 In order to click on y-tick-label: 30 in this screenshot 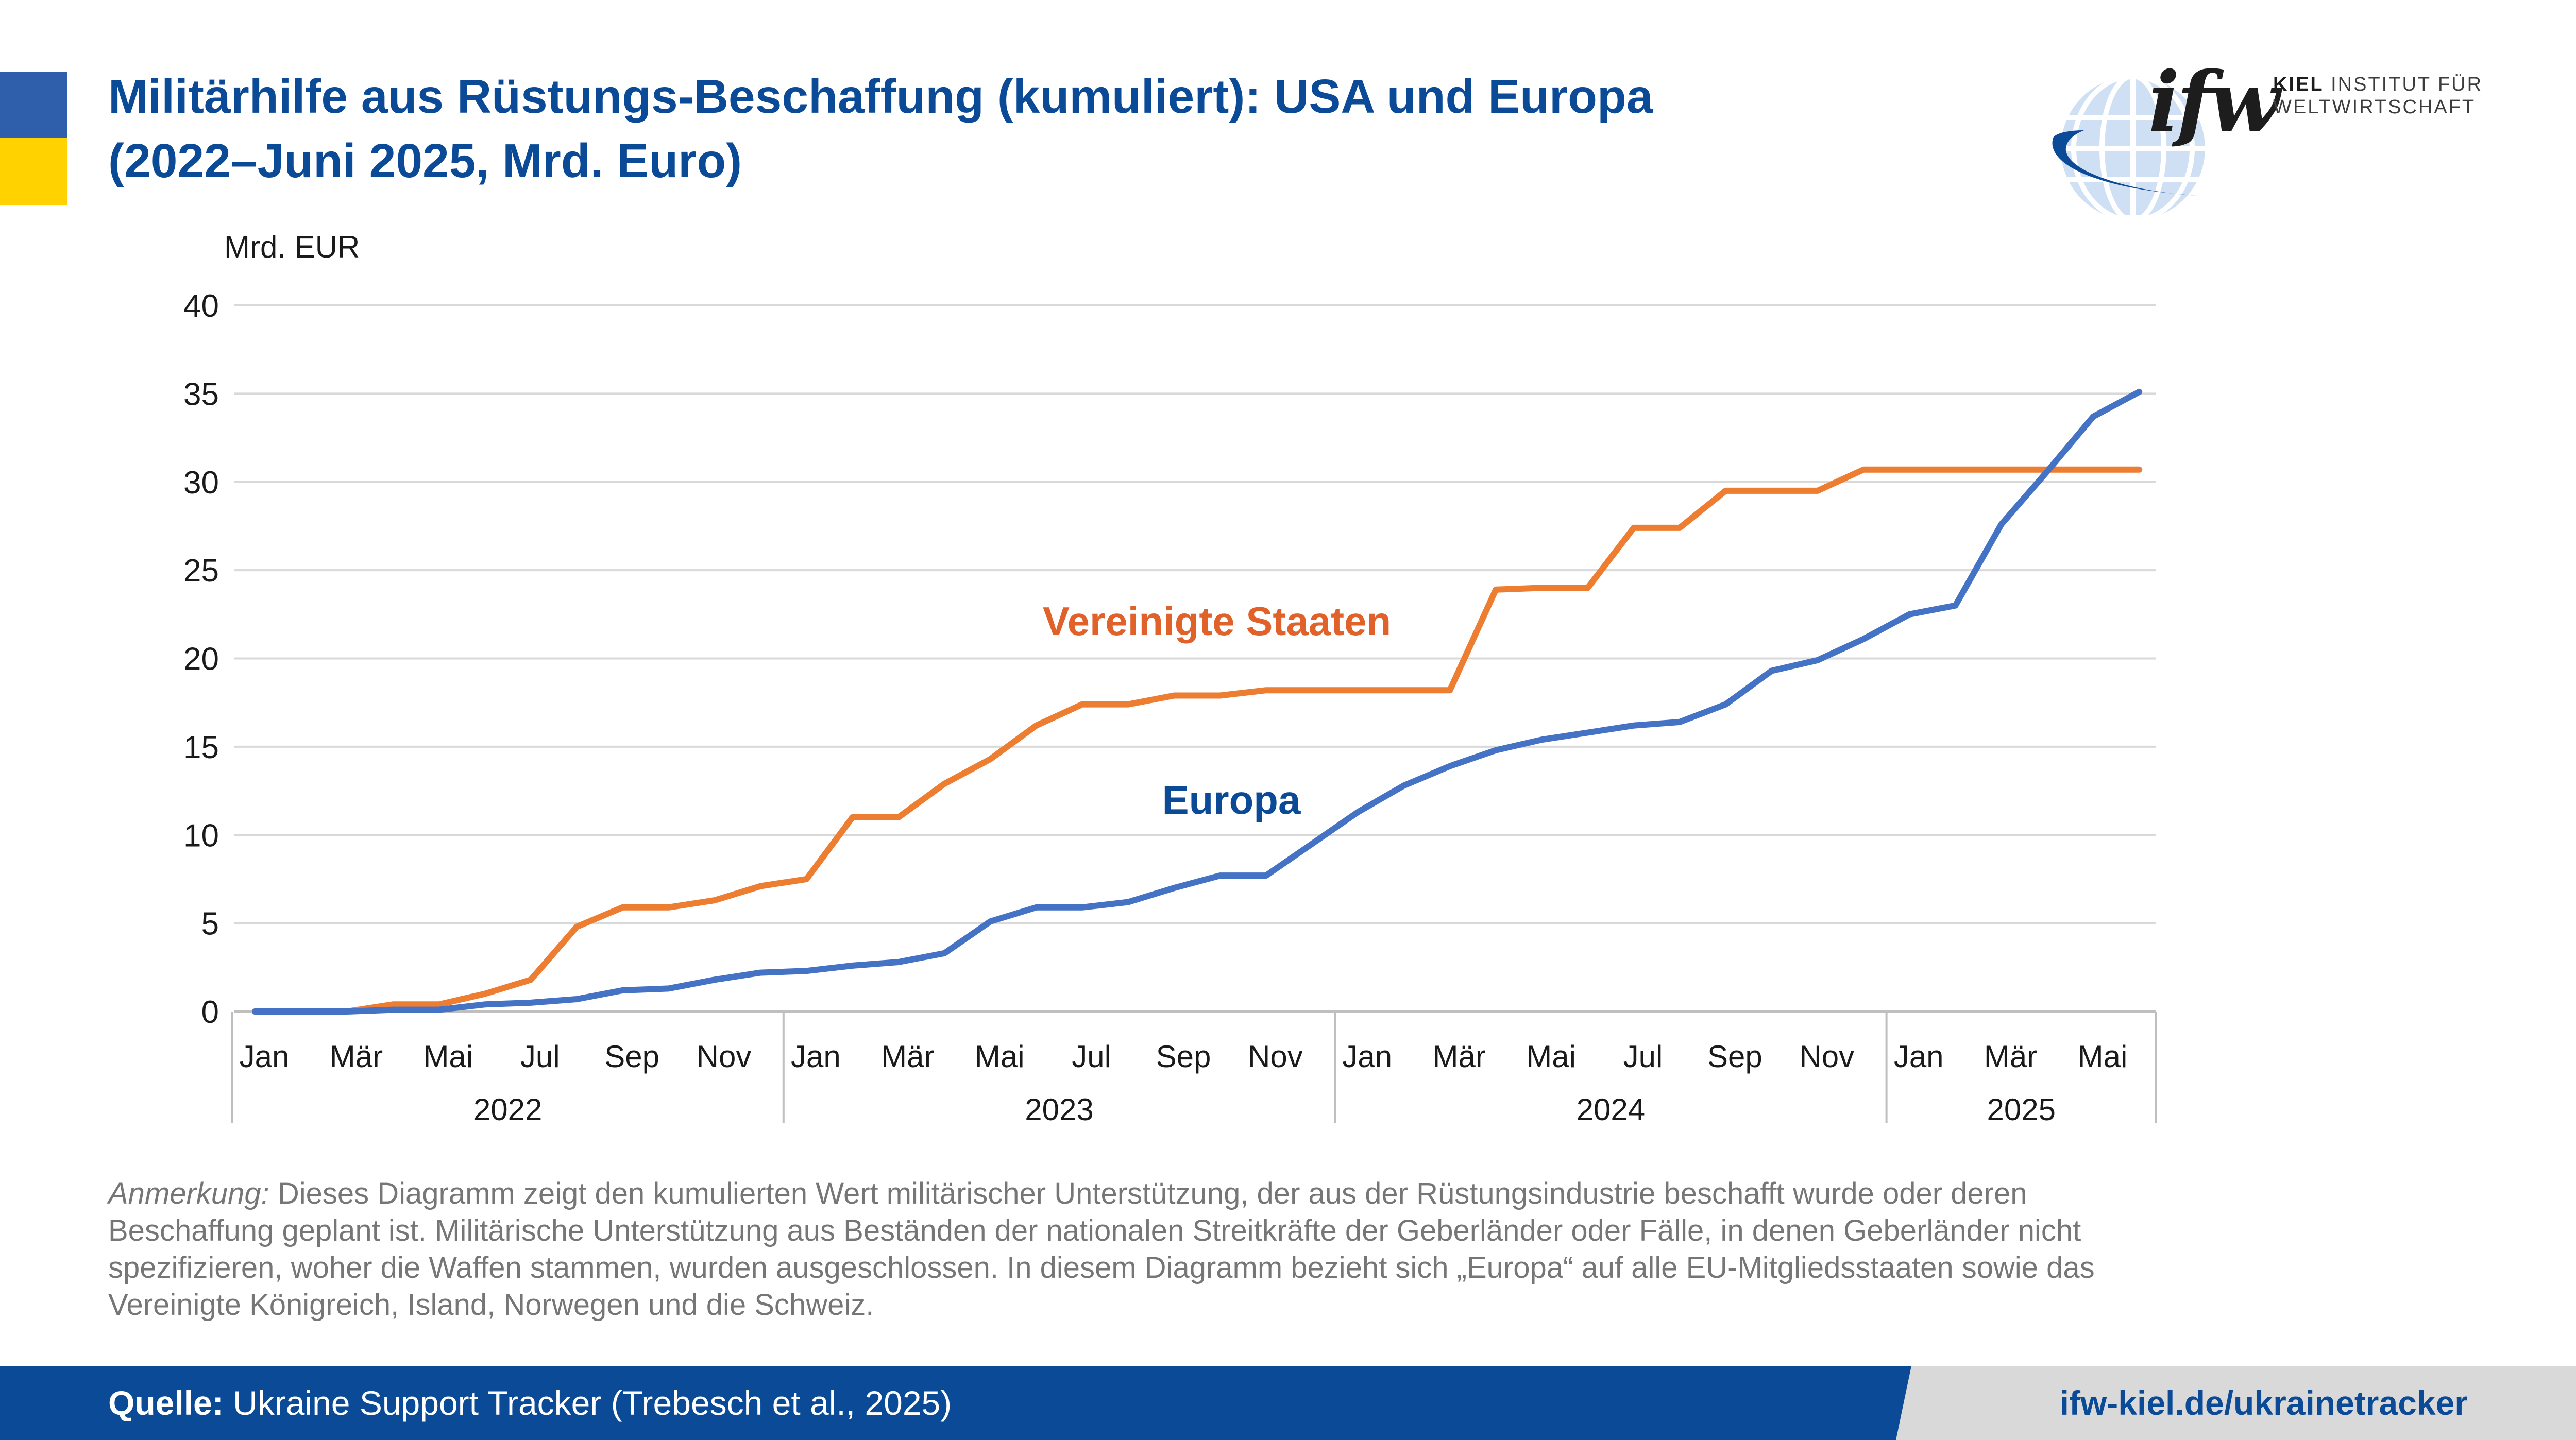, I will do `click(201, 483)`.